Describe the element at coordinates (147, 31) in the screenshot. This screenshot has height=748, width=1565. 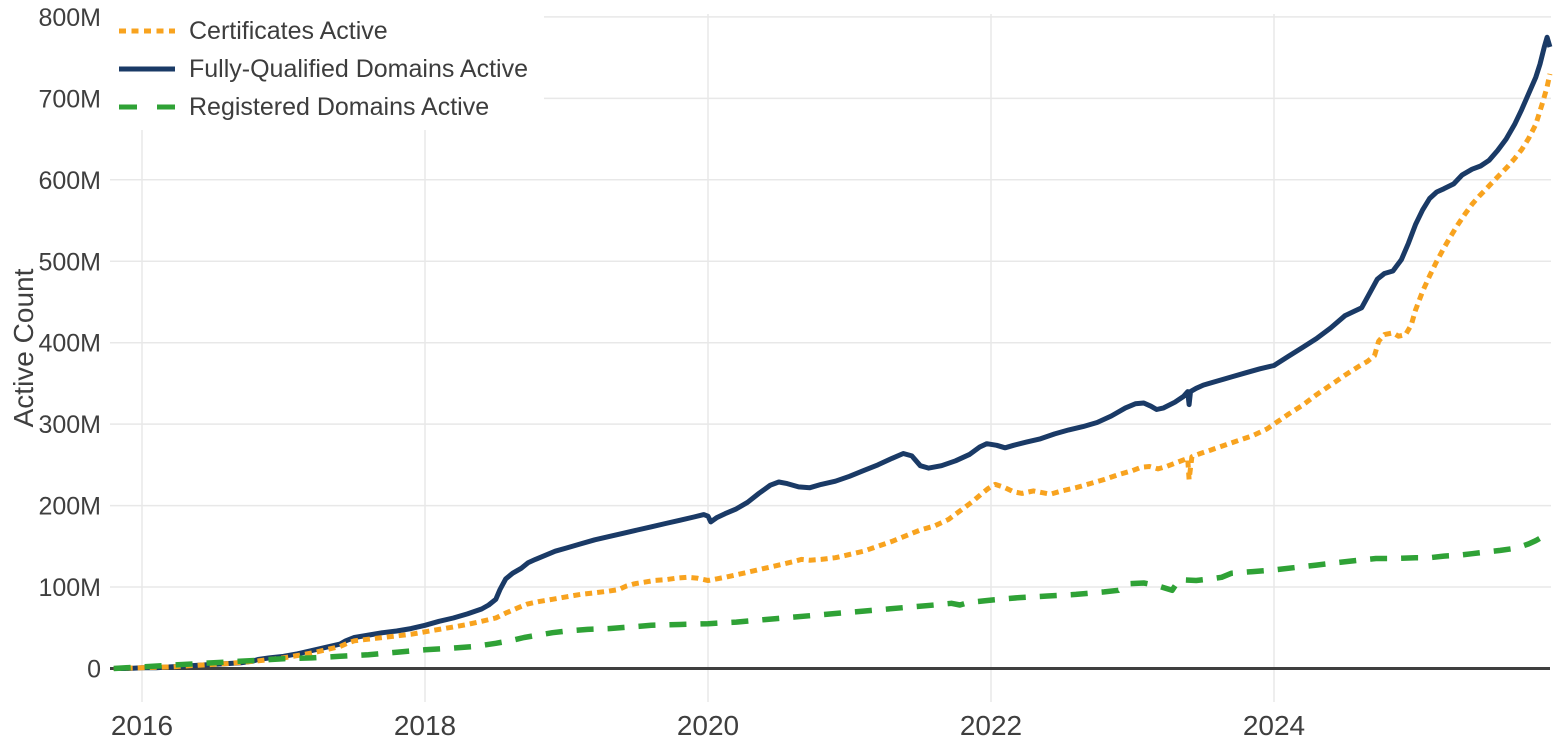
I see `dotted-line-swatch-icon` at that location.